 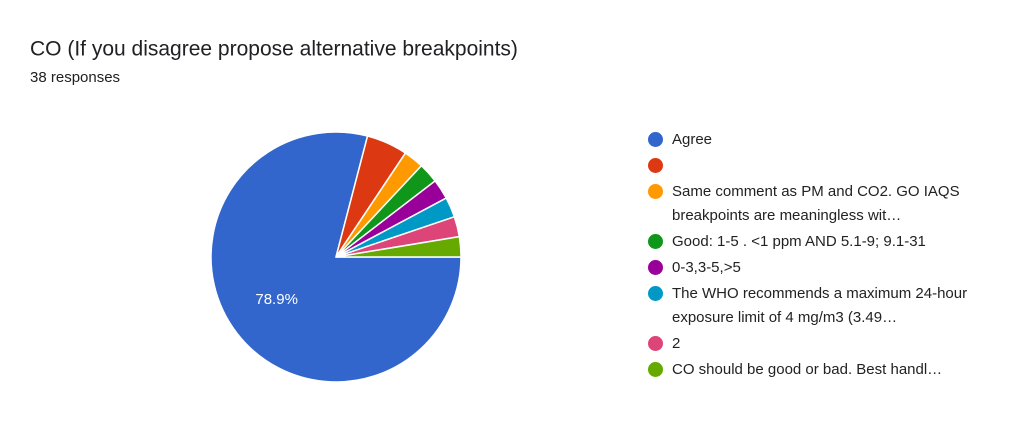 I want to click on legend-item: 0-3,3-5,>5, so click(x=811, y=268).